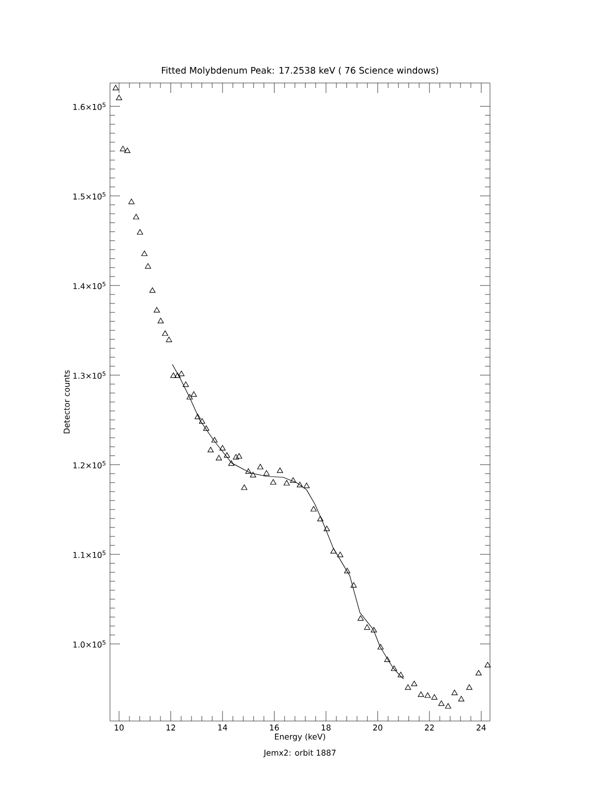 The width and height of the screenshot is (612, 792). I want to click on x-tick-label: 14, so click(223, 727).